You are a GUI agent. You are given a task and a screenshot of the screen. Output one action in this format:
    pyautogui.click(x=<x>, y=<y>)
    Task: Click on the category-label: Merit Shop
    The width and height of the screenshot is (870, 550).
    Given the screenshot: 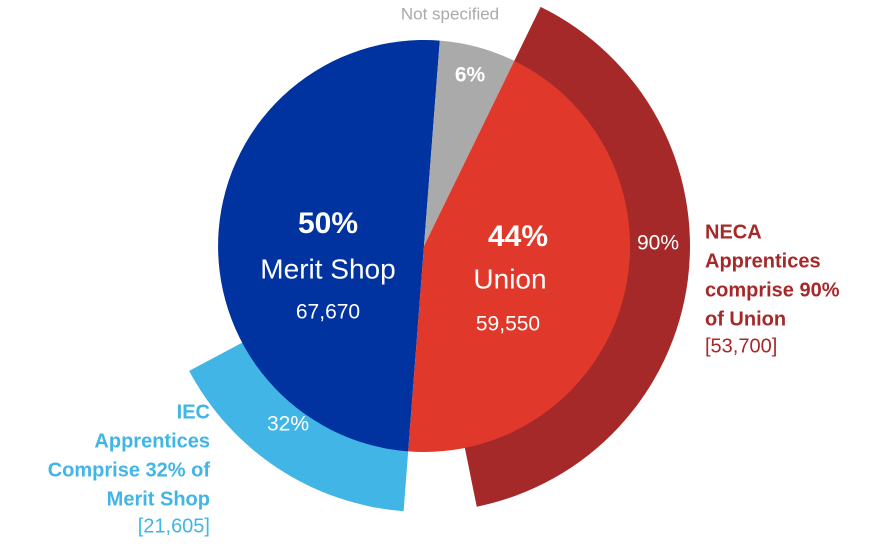 What is the action you would take?
    pyautogui.click(x=327, y=268)
    